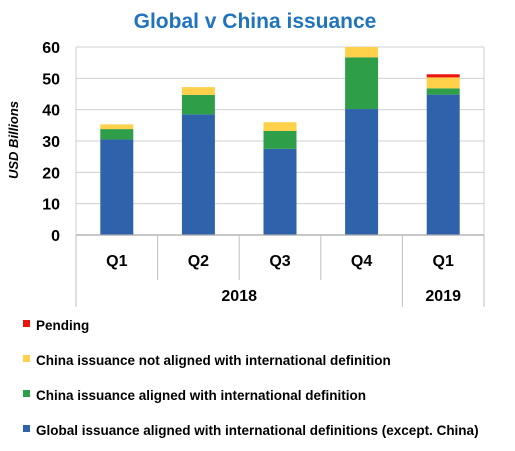  Describe the element at coordinates (13, 140) in the screenshot. I see `y-axis-label: USD Billions` at that location.